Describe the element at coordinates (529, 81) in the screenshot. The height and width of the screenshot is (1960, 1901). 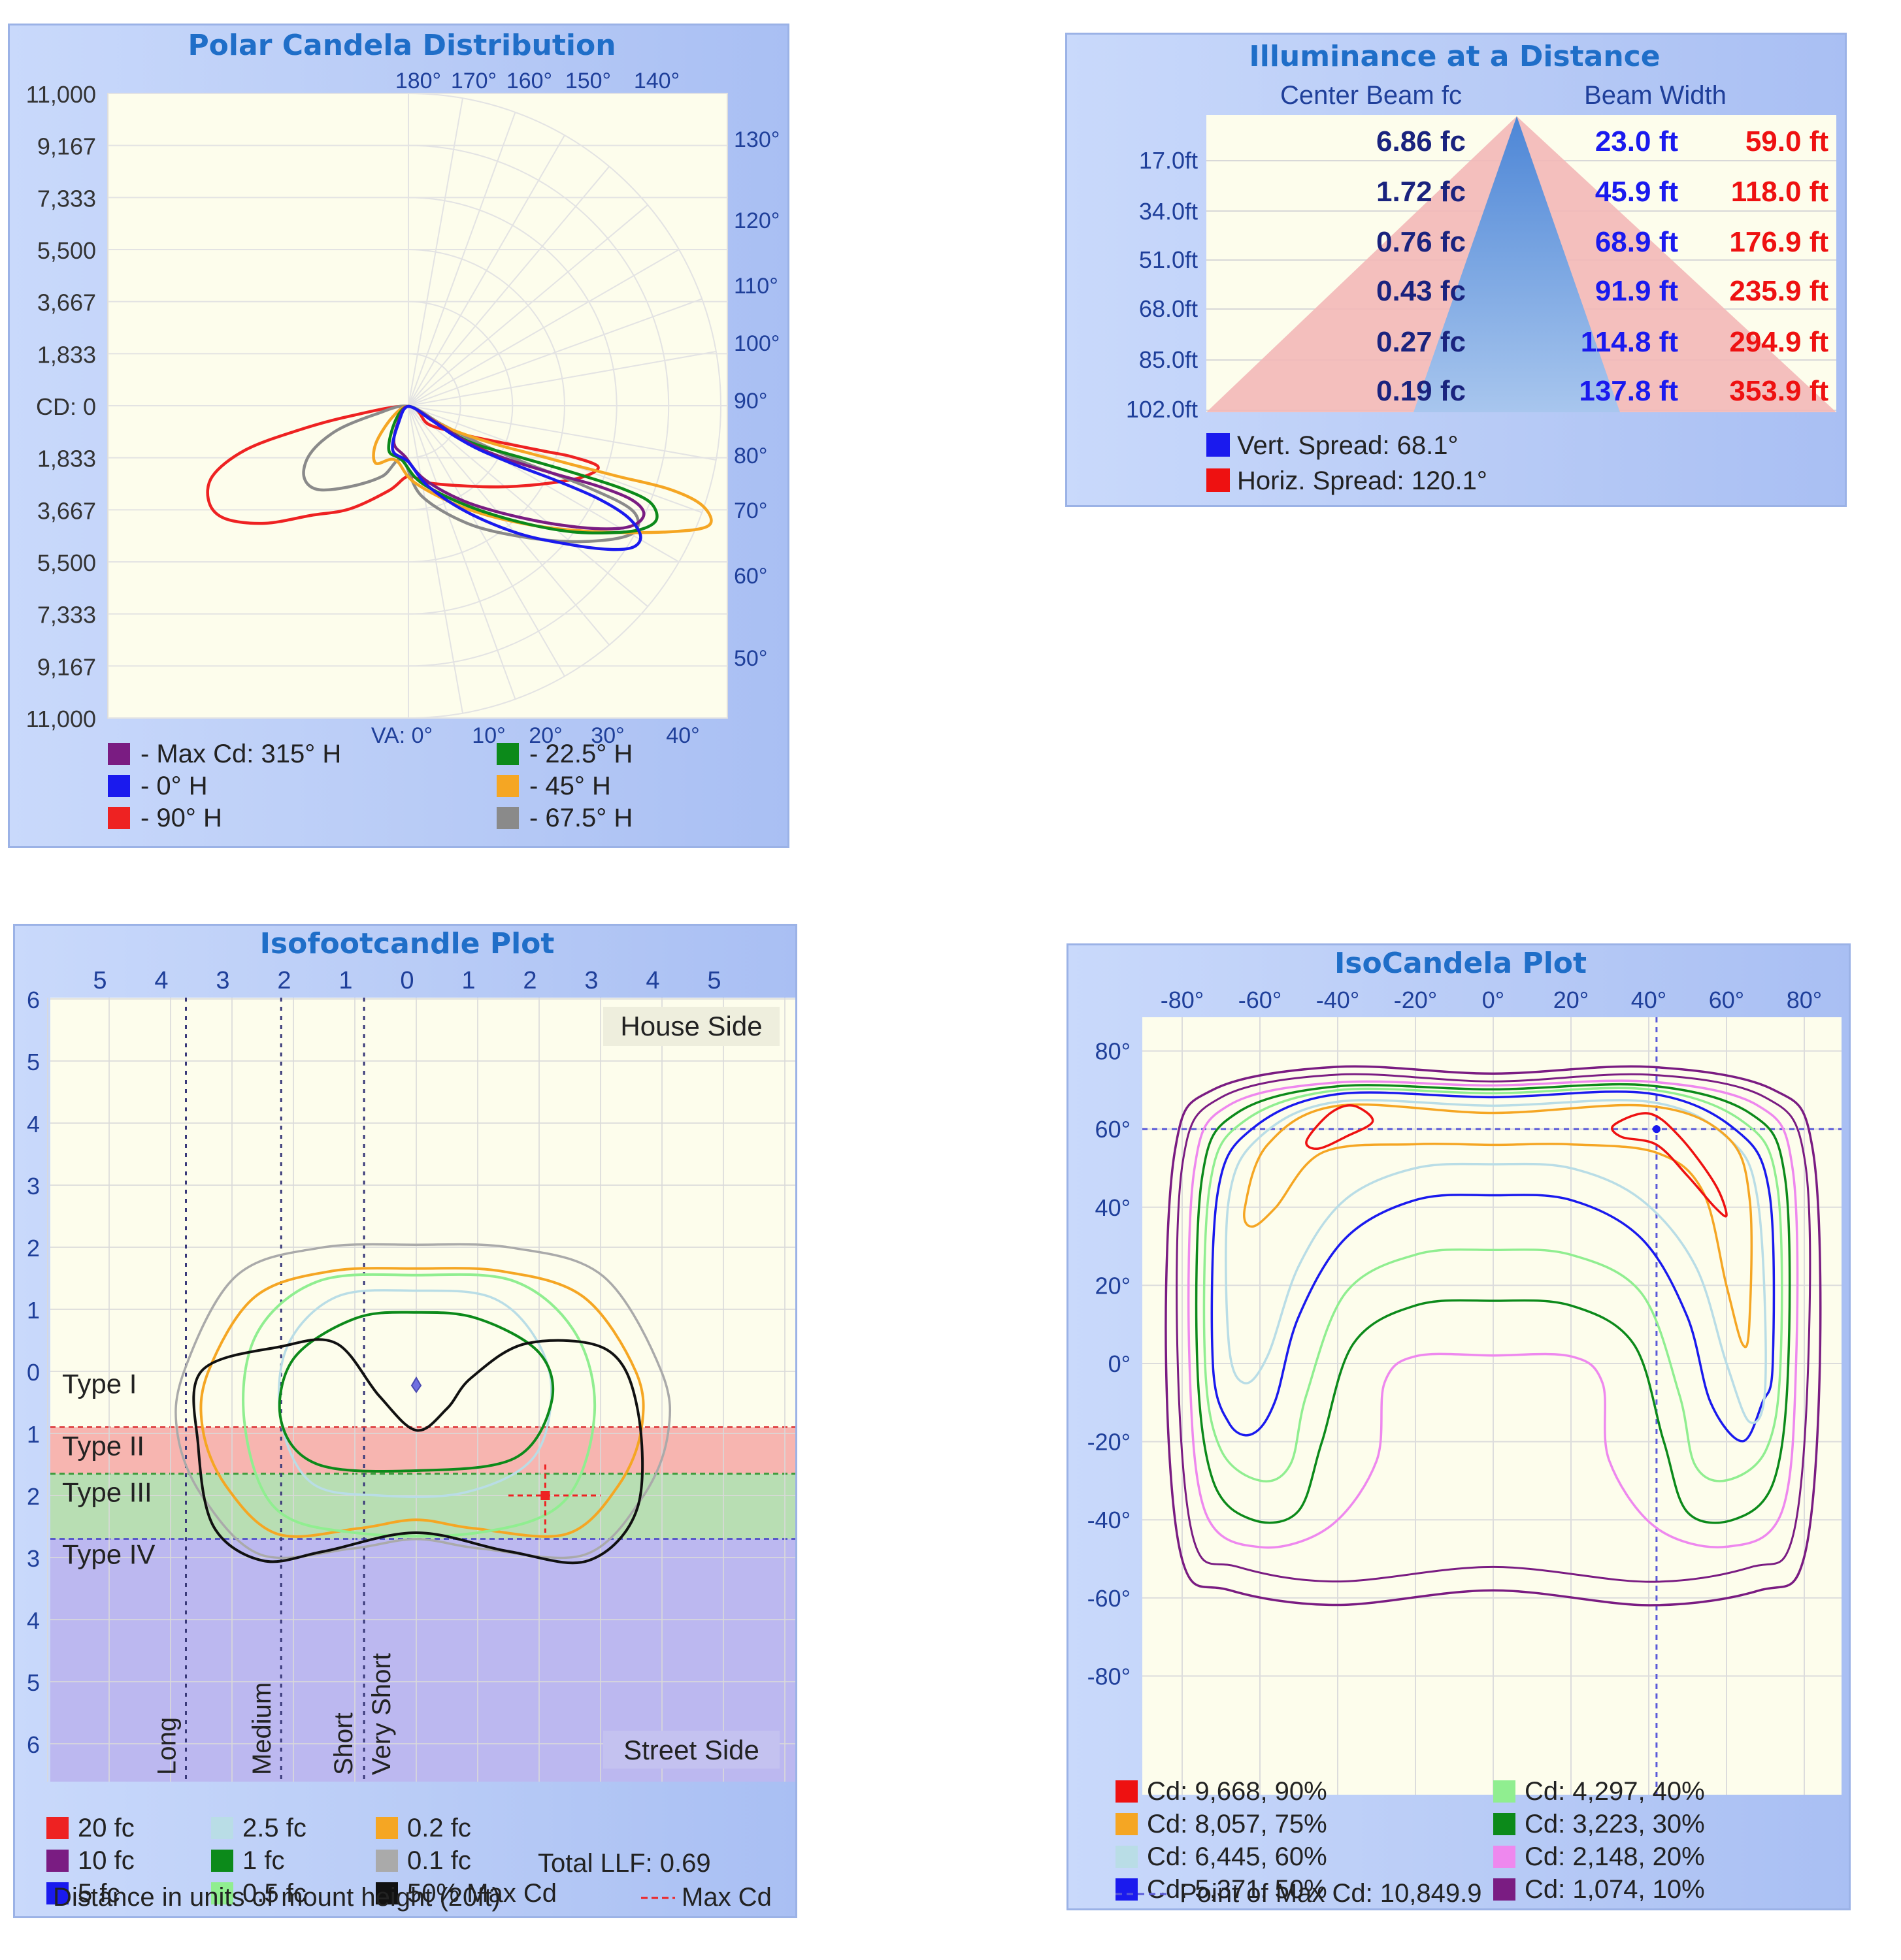
I see `polar-top-angle: 160°` at that location.